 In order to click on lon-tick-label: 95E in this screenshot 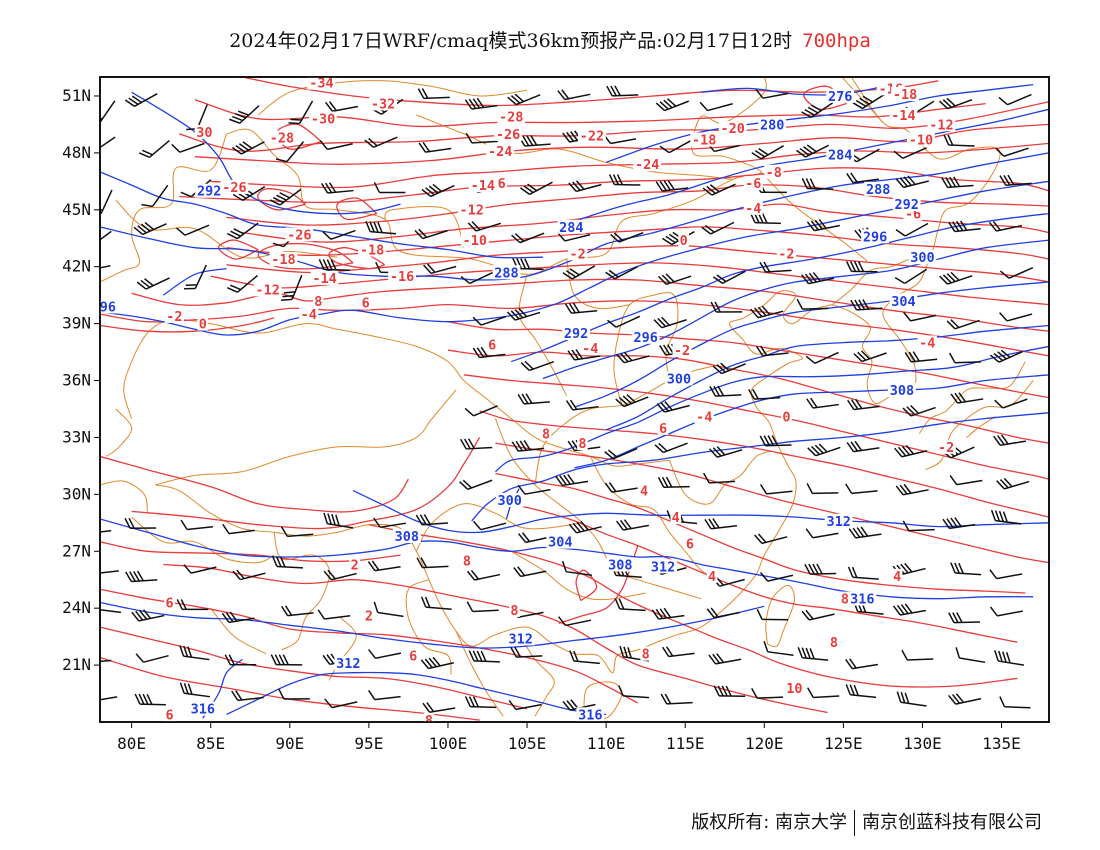, I will do `click(368, 743)`.